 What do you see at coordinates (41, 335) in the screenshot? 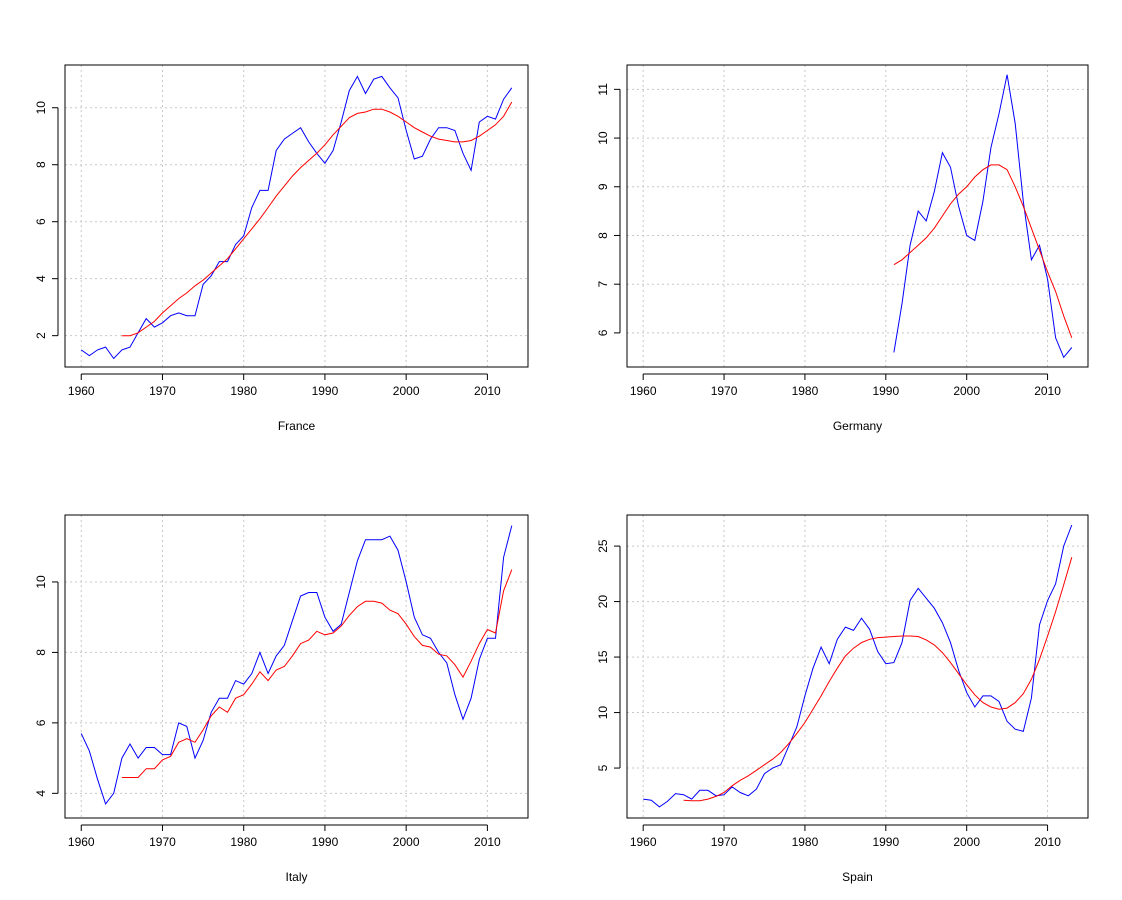
I see `y-tick-label: 2` at bounding box center [41, 335].